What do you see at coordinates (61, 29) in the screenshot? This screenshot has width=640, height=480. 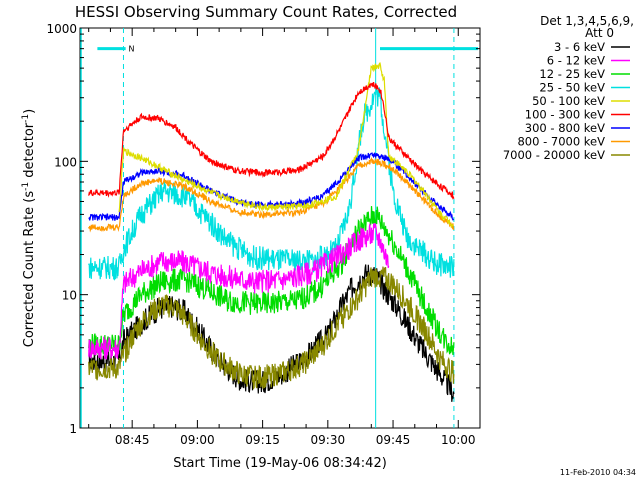 I see `y-tick-label: 1000` at bounding box center [61, 29].